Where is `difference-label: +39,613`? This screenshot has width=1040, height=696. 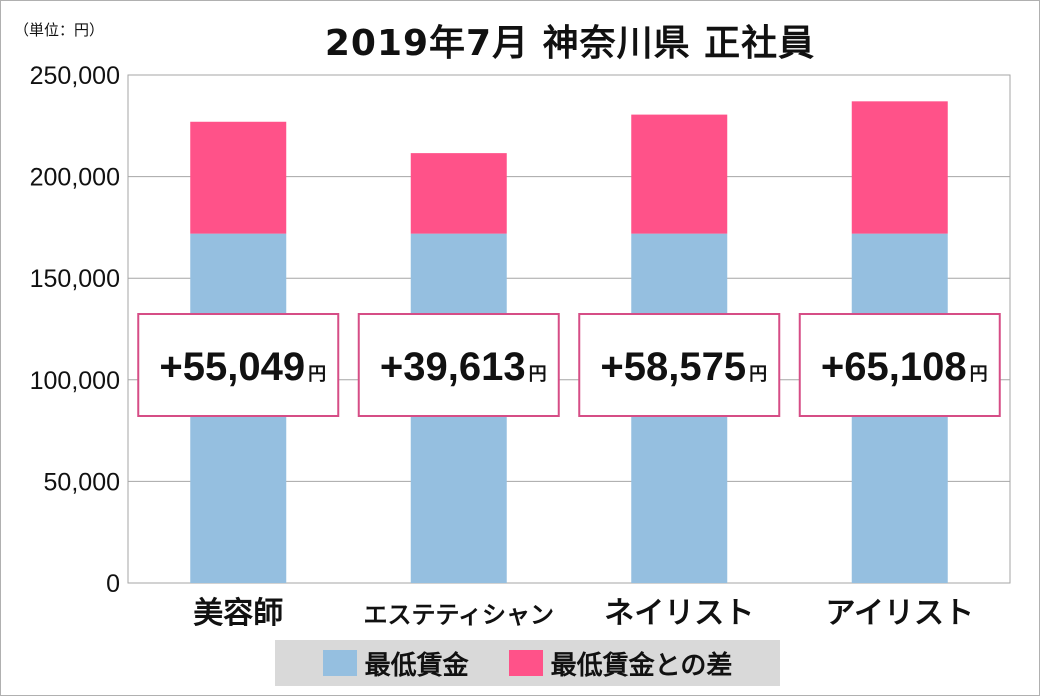
difference-label: +39,613 is located at coordinates (453, 367).